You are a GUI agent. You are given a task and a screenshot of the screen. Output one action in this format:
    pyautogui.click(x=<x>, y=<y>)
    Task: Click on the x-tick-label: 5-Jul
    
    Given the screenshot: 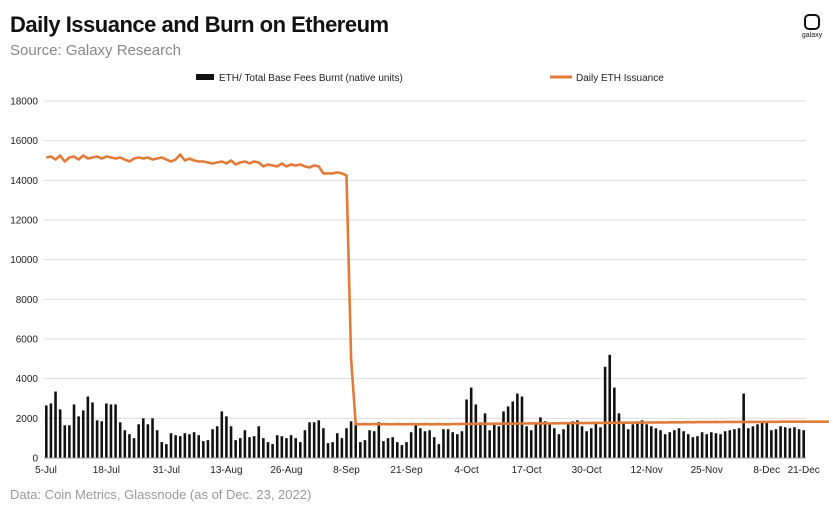 What is the action you would take?
    pyautogui.click(x=46, y=470)
    